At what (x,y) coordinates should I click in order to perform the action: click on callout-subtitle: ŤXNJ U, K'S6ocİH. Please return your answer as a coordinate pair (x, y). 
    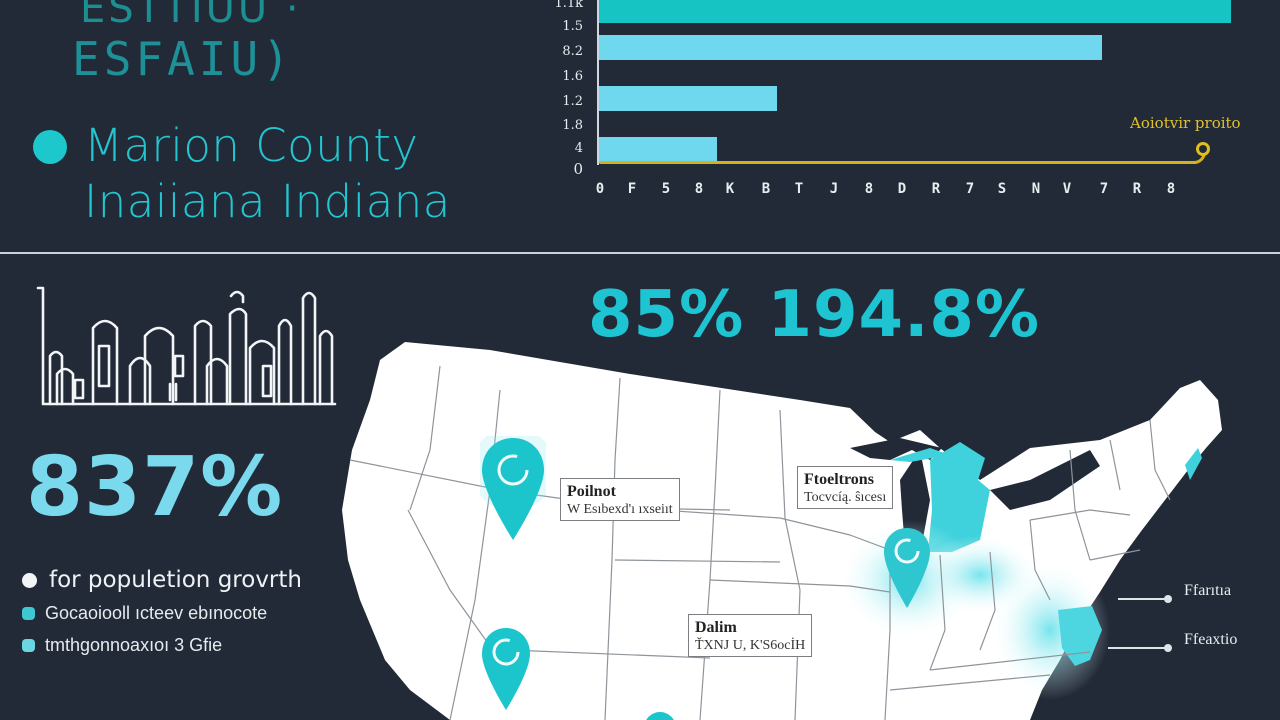
    Looking at the image, I should click on (750, 645).